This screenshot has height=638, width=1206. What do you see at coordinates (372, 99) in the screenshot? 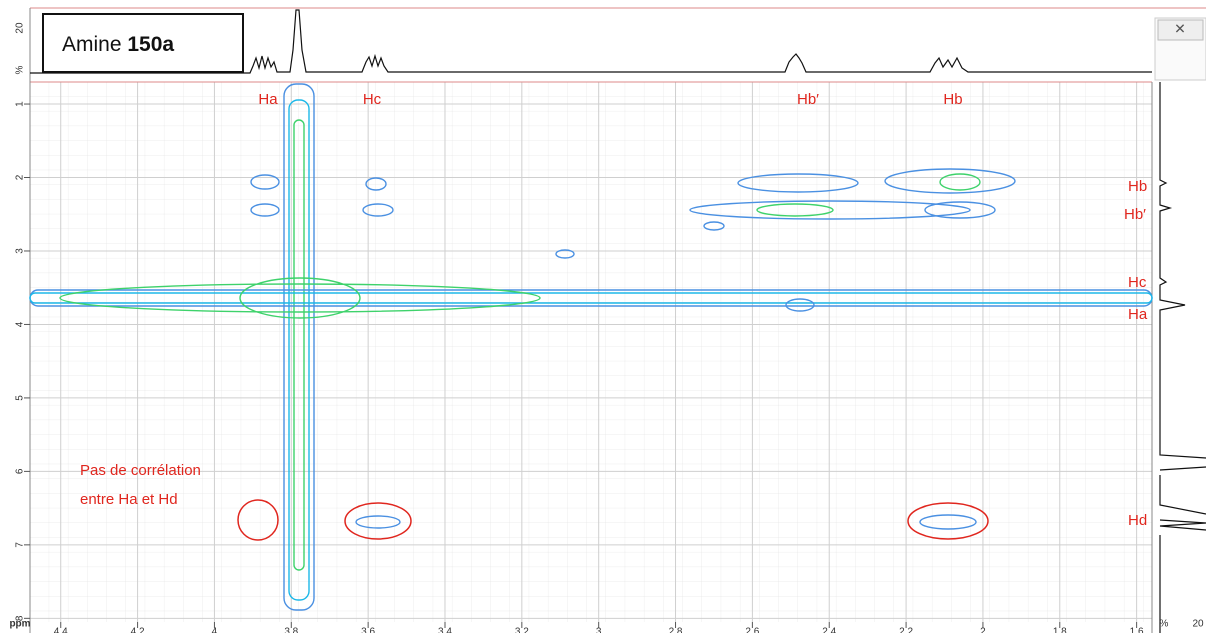
I see `peak-label: Hc` at bounding box center [372, 99].